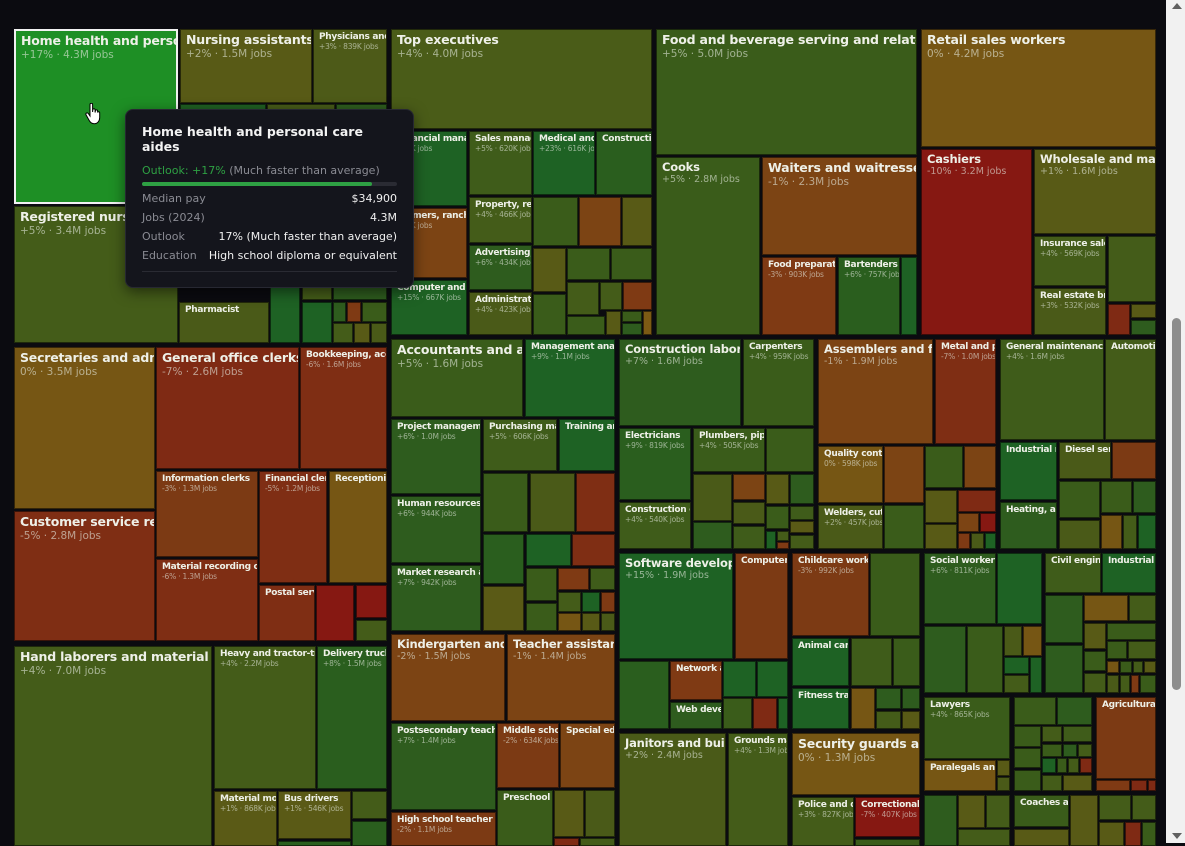 The image size is (1185, 846). What do you see at coordinates (624, 163) in the screenshot?
I see `occupation-tile: Constructio` at bounding box center [624, 163].